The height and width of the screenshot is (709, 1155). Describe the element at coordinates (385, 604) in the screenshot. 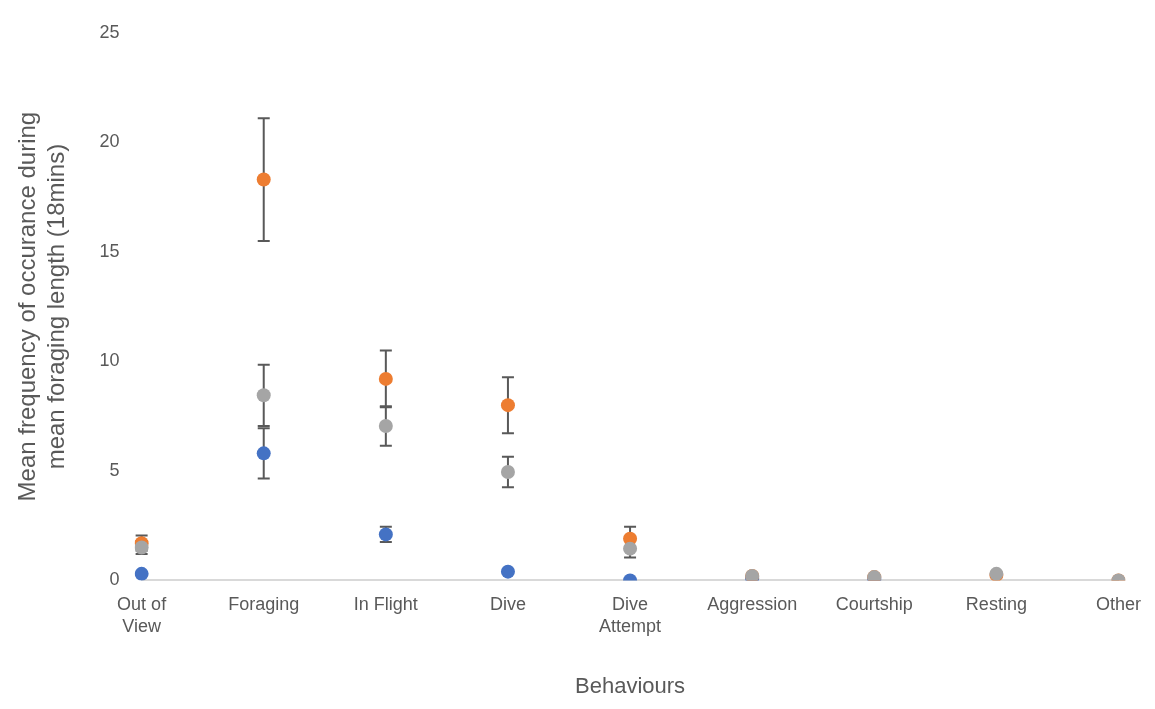

I see `x-tick-label: In Flight` at that location.